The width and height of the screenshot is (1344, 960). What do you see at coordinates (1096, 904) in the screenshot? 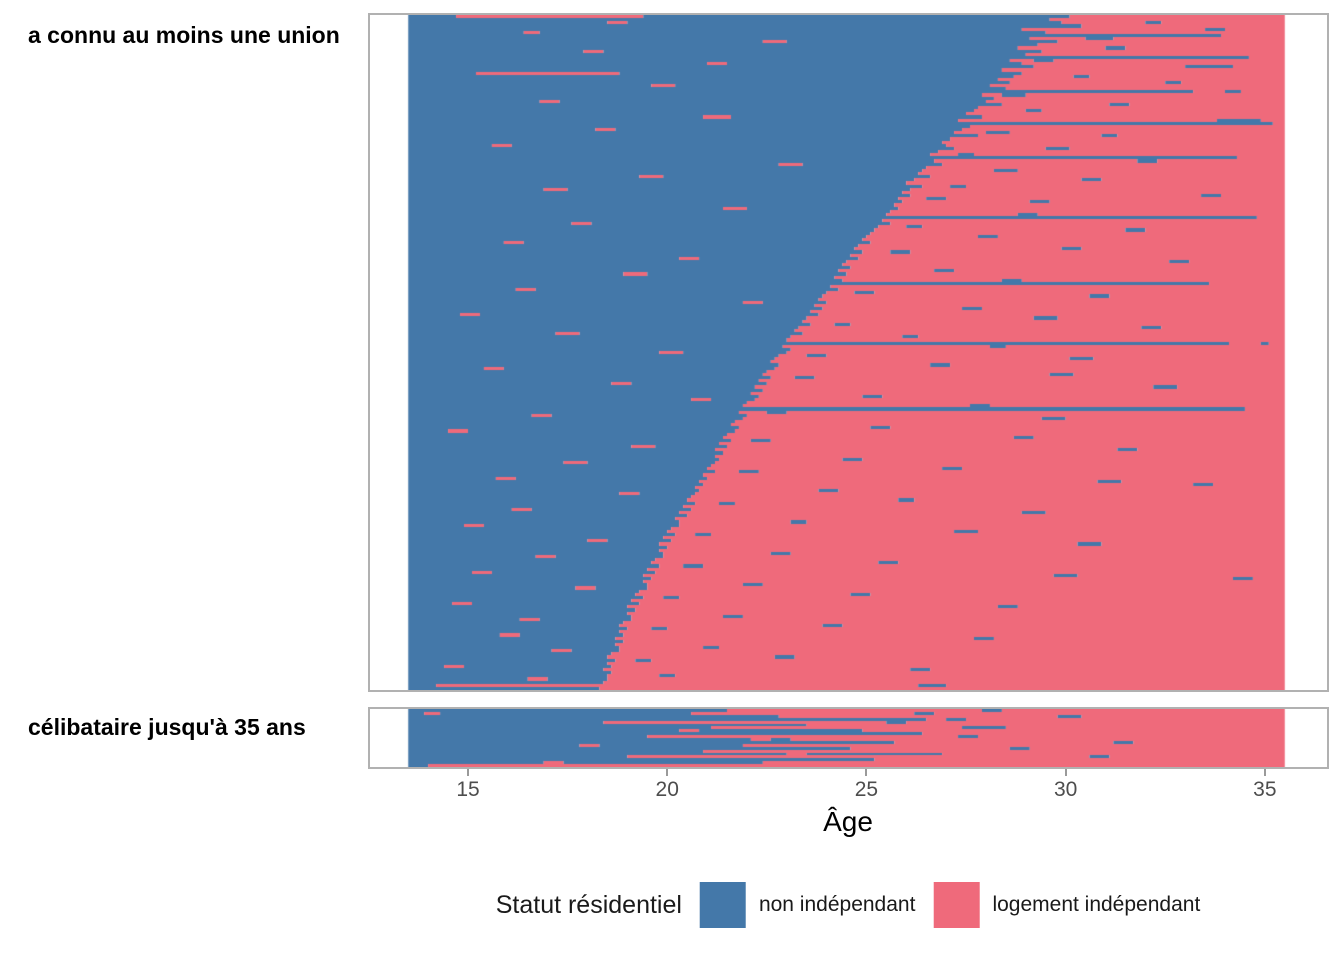
I see `legend-label-logement-independant: logement indépendant` at bounding box center [1096, 904].